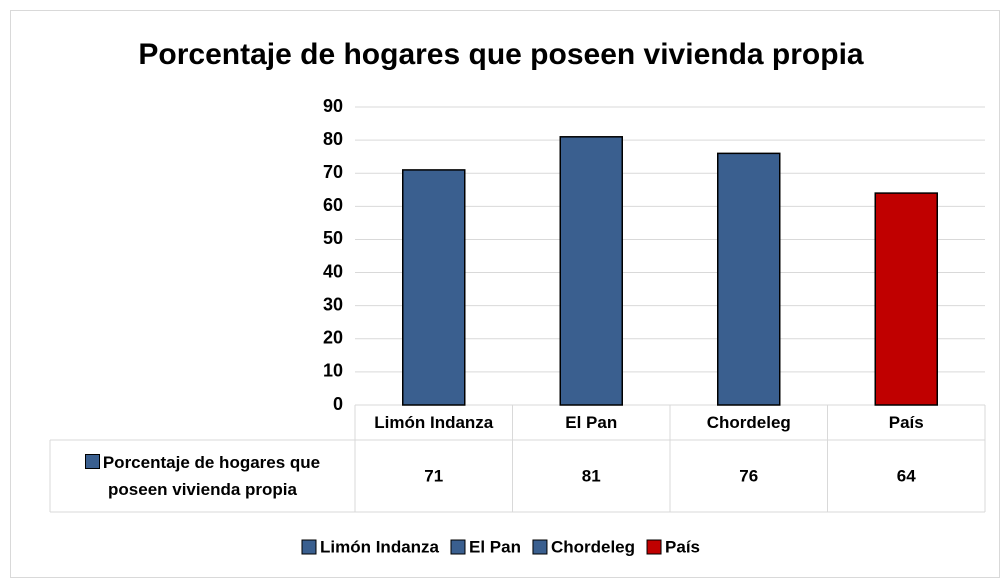 Image resolution: width=1002 pixels, height=580 pixels. I want to click on y-tick-label: 10, so click(333, 371).